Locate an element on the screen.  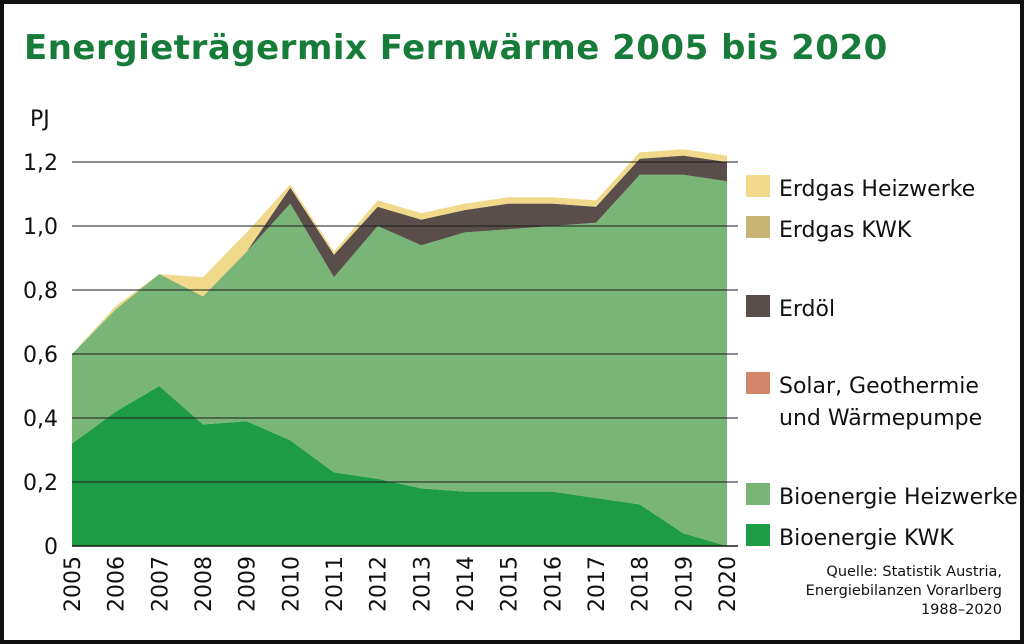
chart-title: Energieträgermix Fernwärme 2005 bis 2020 is located at coordinates (456, 48).